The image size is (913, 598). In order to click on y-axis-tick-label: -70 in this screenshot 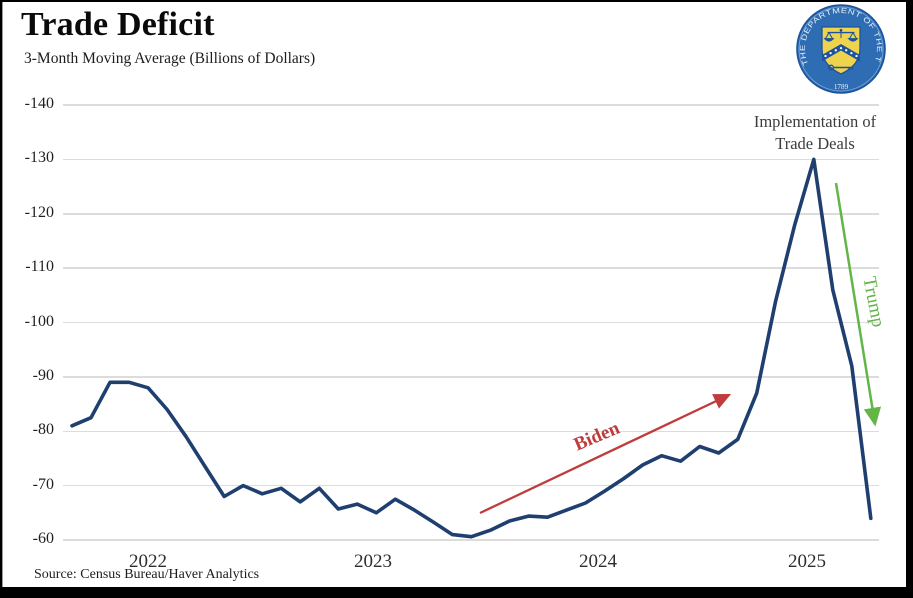, I will do `click(43, 484)`.